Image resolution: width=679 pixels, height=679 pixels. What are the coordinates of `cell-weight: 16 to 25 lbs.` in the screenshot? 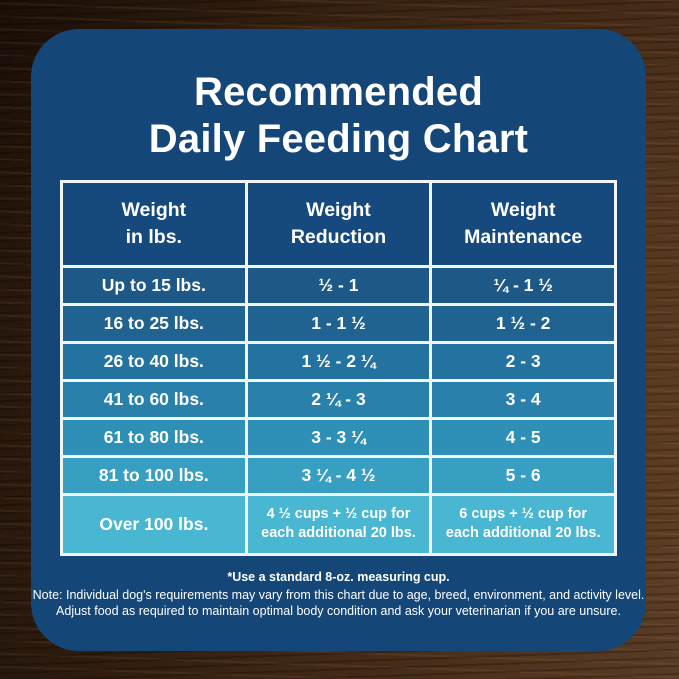 It's located at (154, 323).